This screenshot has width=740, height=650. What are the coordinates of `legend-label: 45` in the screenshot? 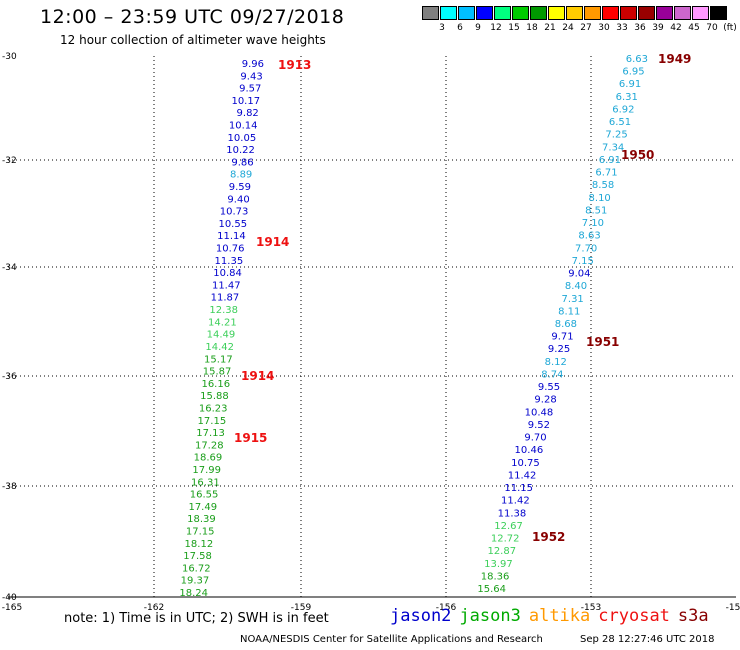 It's located at (694, 28).